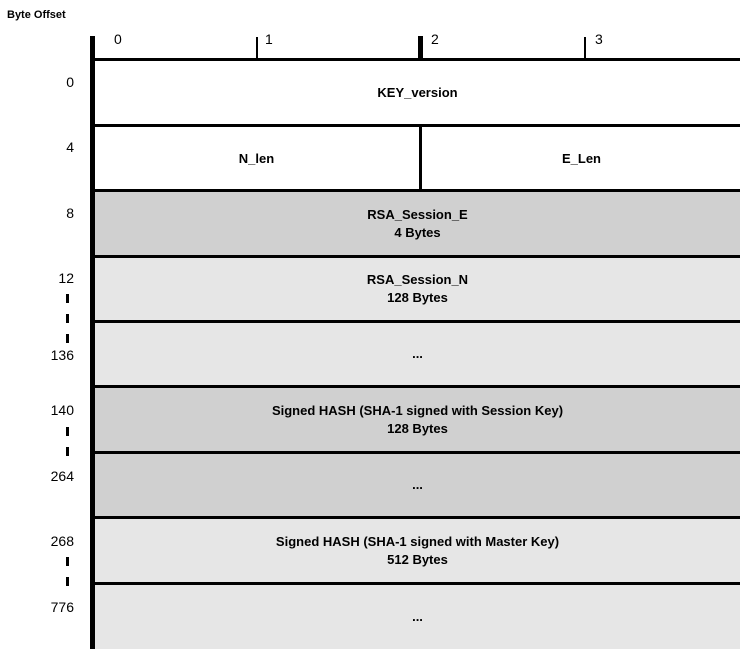 This screenshot has width=740, height=649. I want to click on rsa-session-e-label: RSA_Session_E, so click(417, 214).